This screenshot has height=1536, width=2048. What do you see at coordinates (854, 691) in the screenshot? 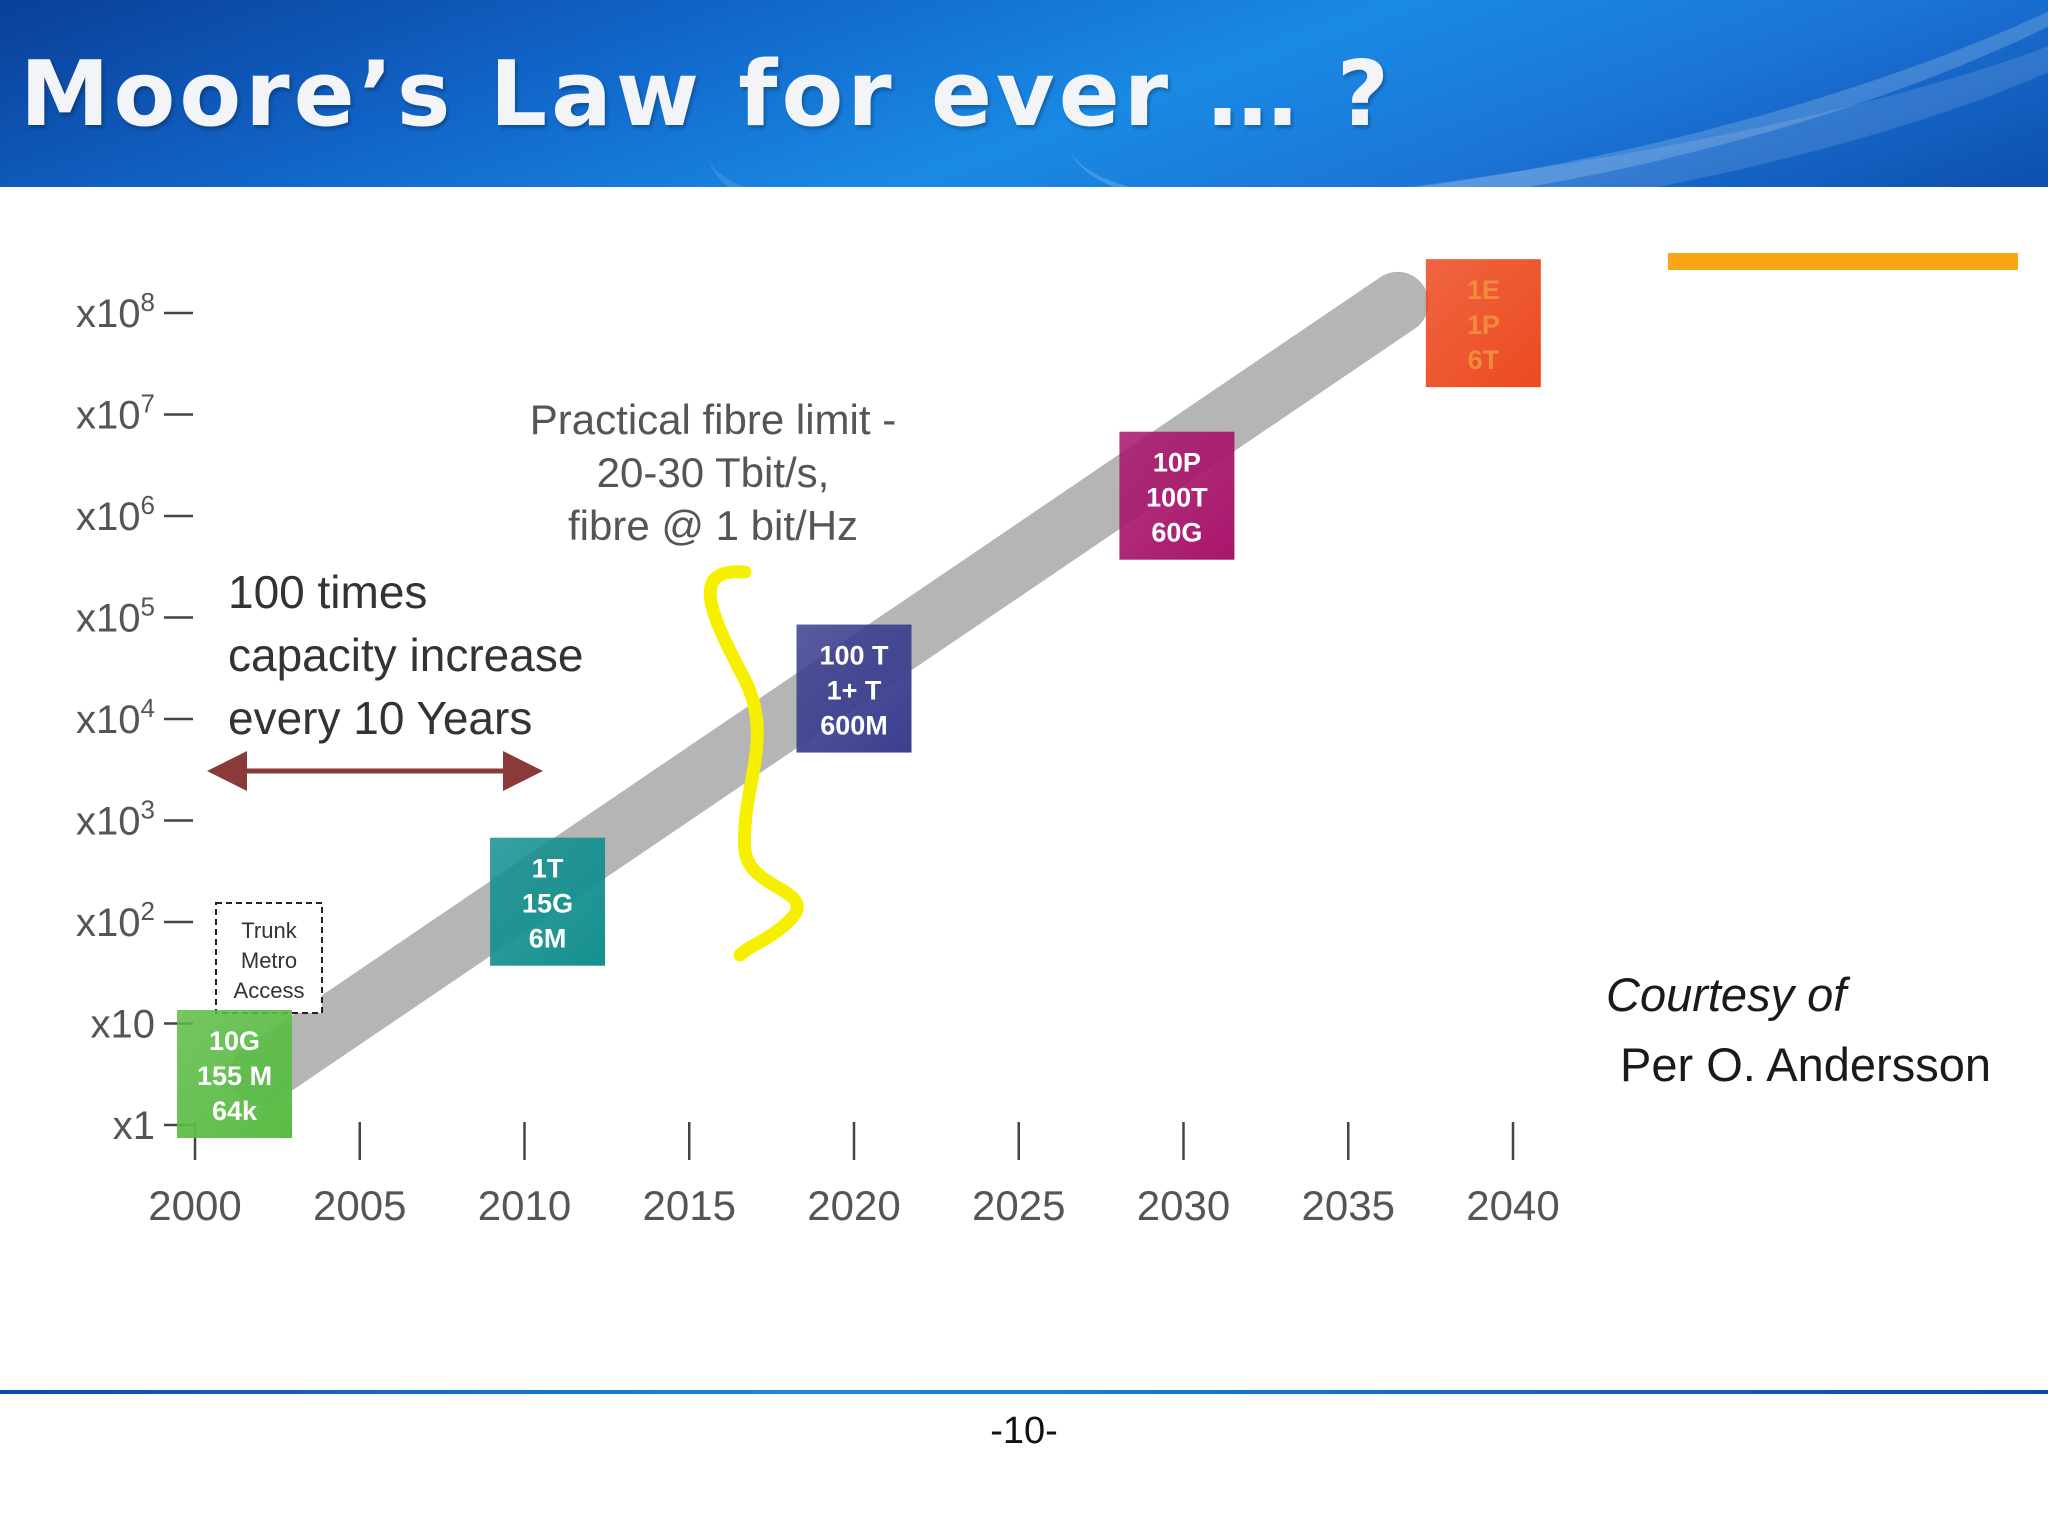
I see `milestone-label: 1+ T` at bounding box center [854, 691].